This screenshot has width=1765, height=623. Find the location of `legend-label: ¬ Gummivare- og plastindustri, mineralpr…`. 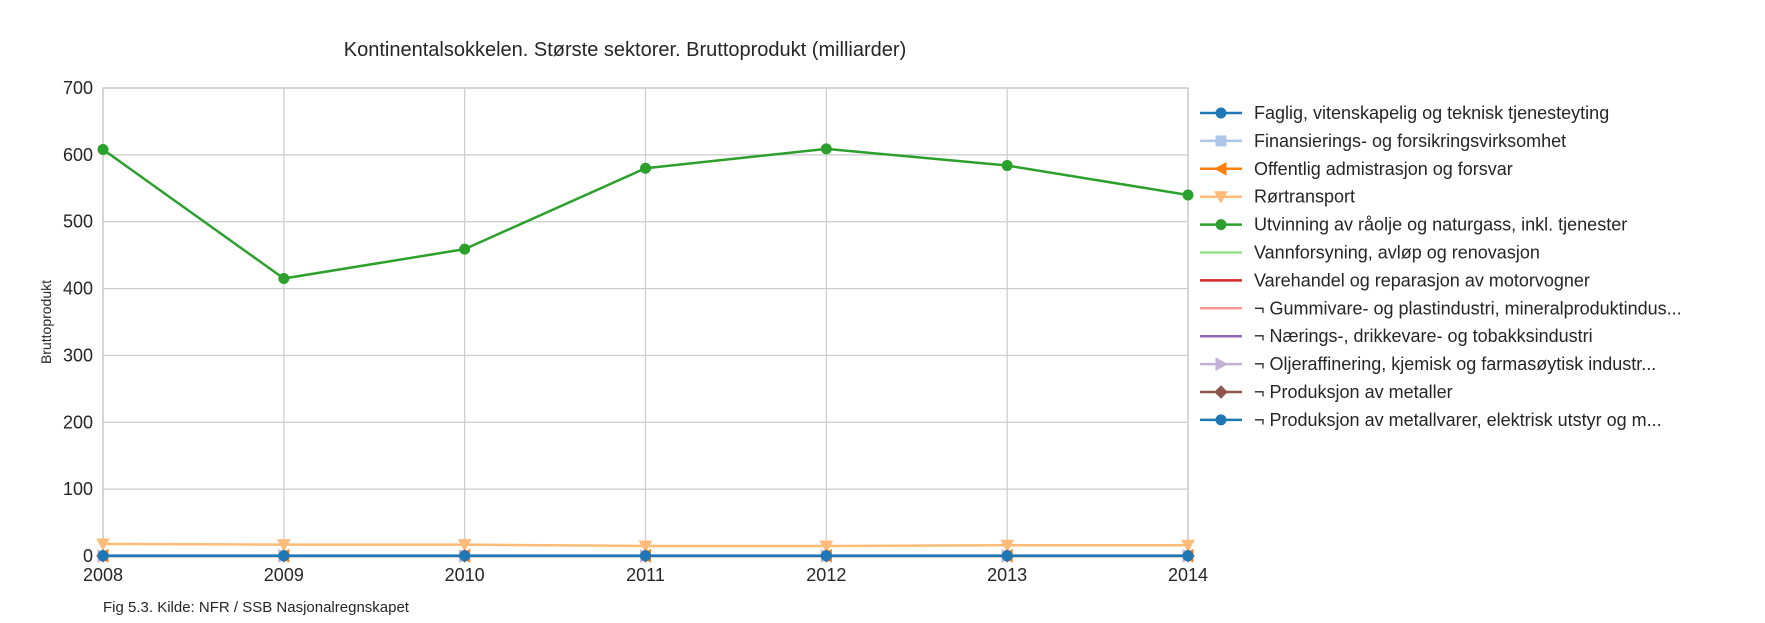

legend-label: ¬ Gummivare- og plastindustri, mineralpr… is located at coordinates (1468, 308).